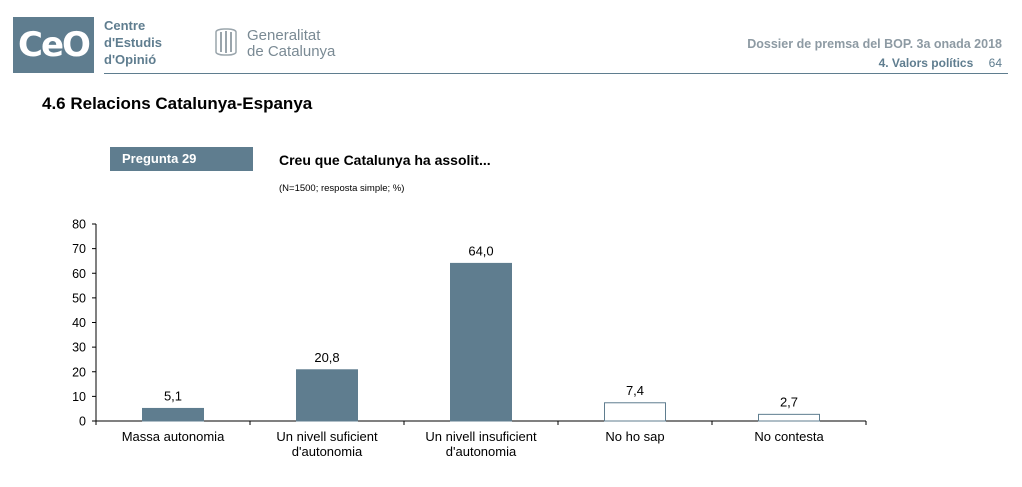 The image size is (1022, 487). Describe the element at coordinates (326, 357) in the screenshot. I see `data-label: 20,8` at that location.